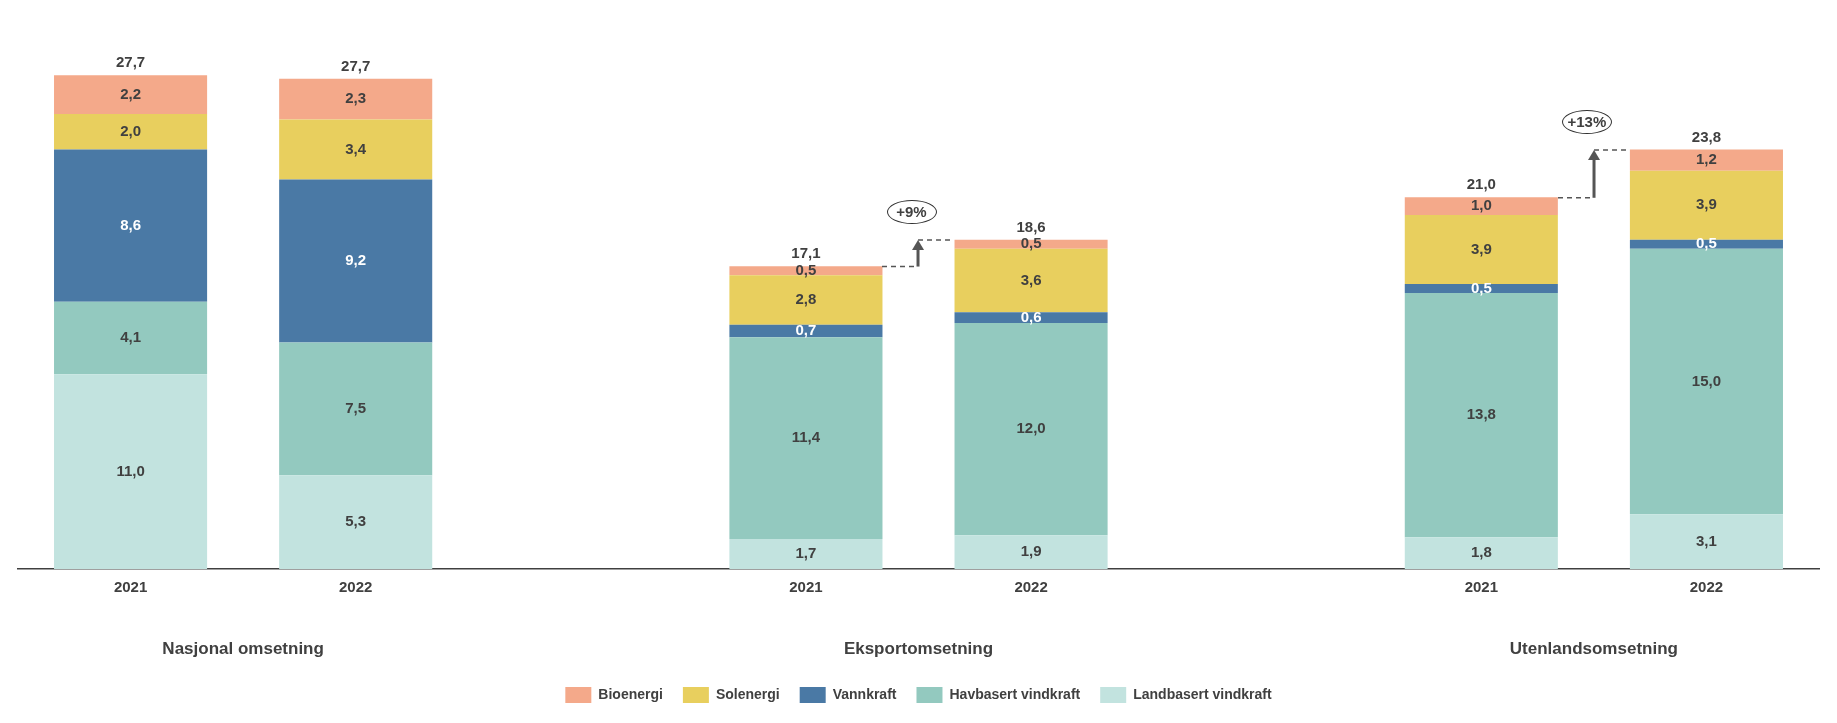  I want to click on text: Utenlandsomsetning, so click(1593, 648).